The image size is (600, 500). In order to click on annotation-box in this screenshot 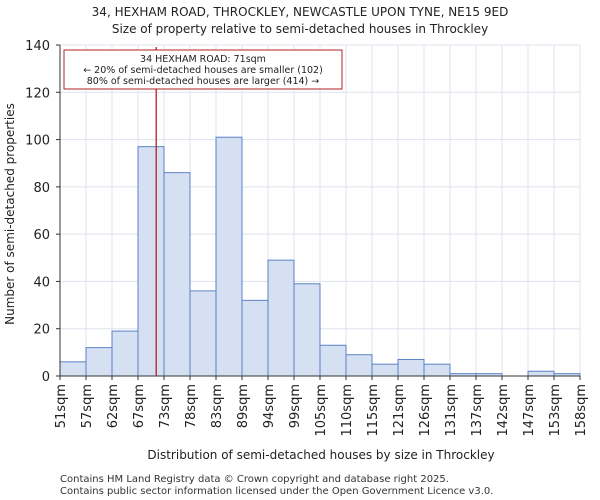, I will do `click(203, 69)`.